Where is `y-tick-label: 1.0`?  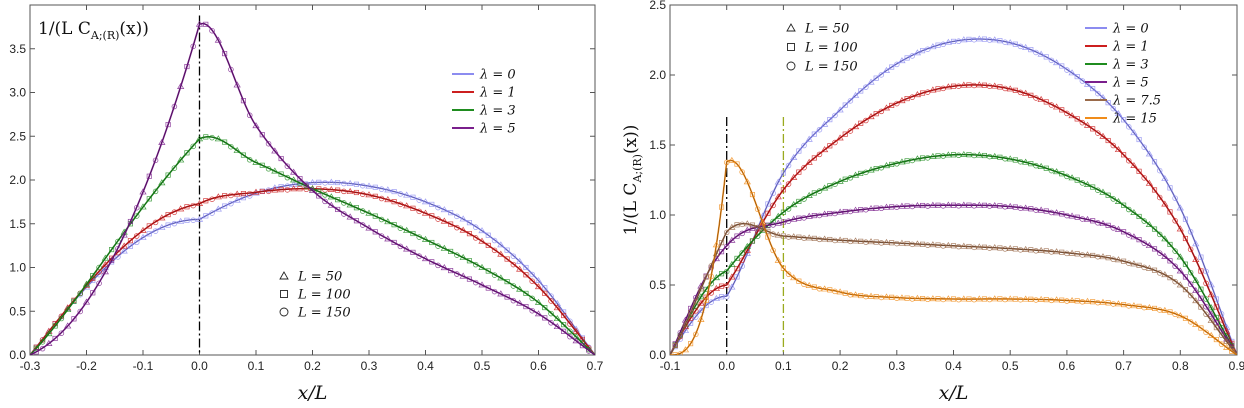 y-tick-label: 1.0 is located at coordinates (17, 268).